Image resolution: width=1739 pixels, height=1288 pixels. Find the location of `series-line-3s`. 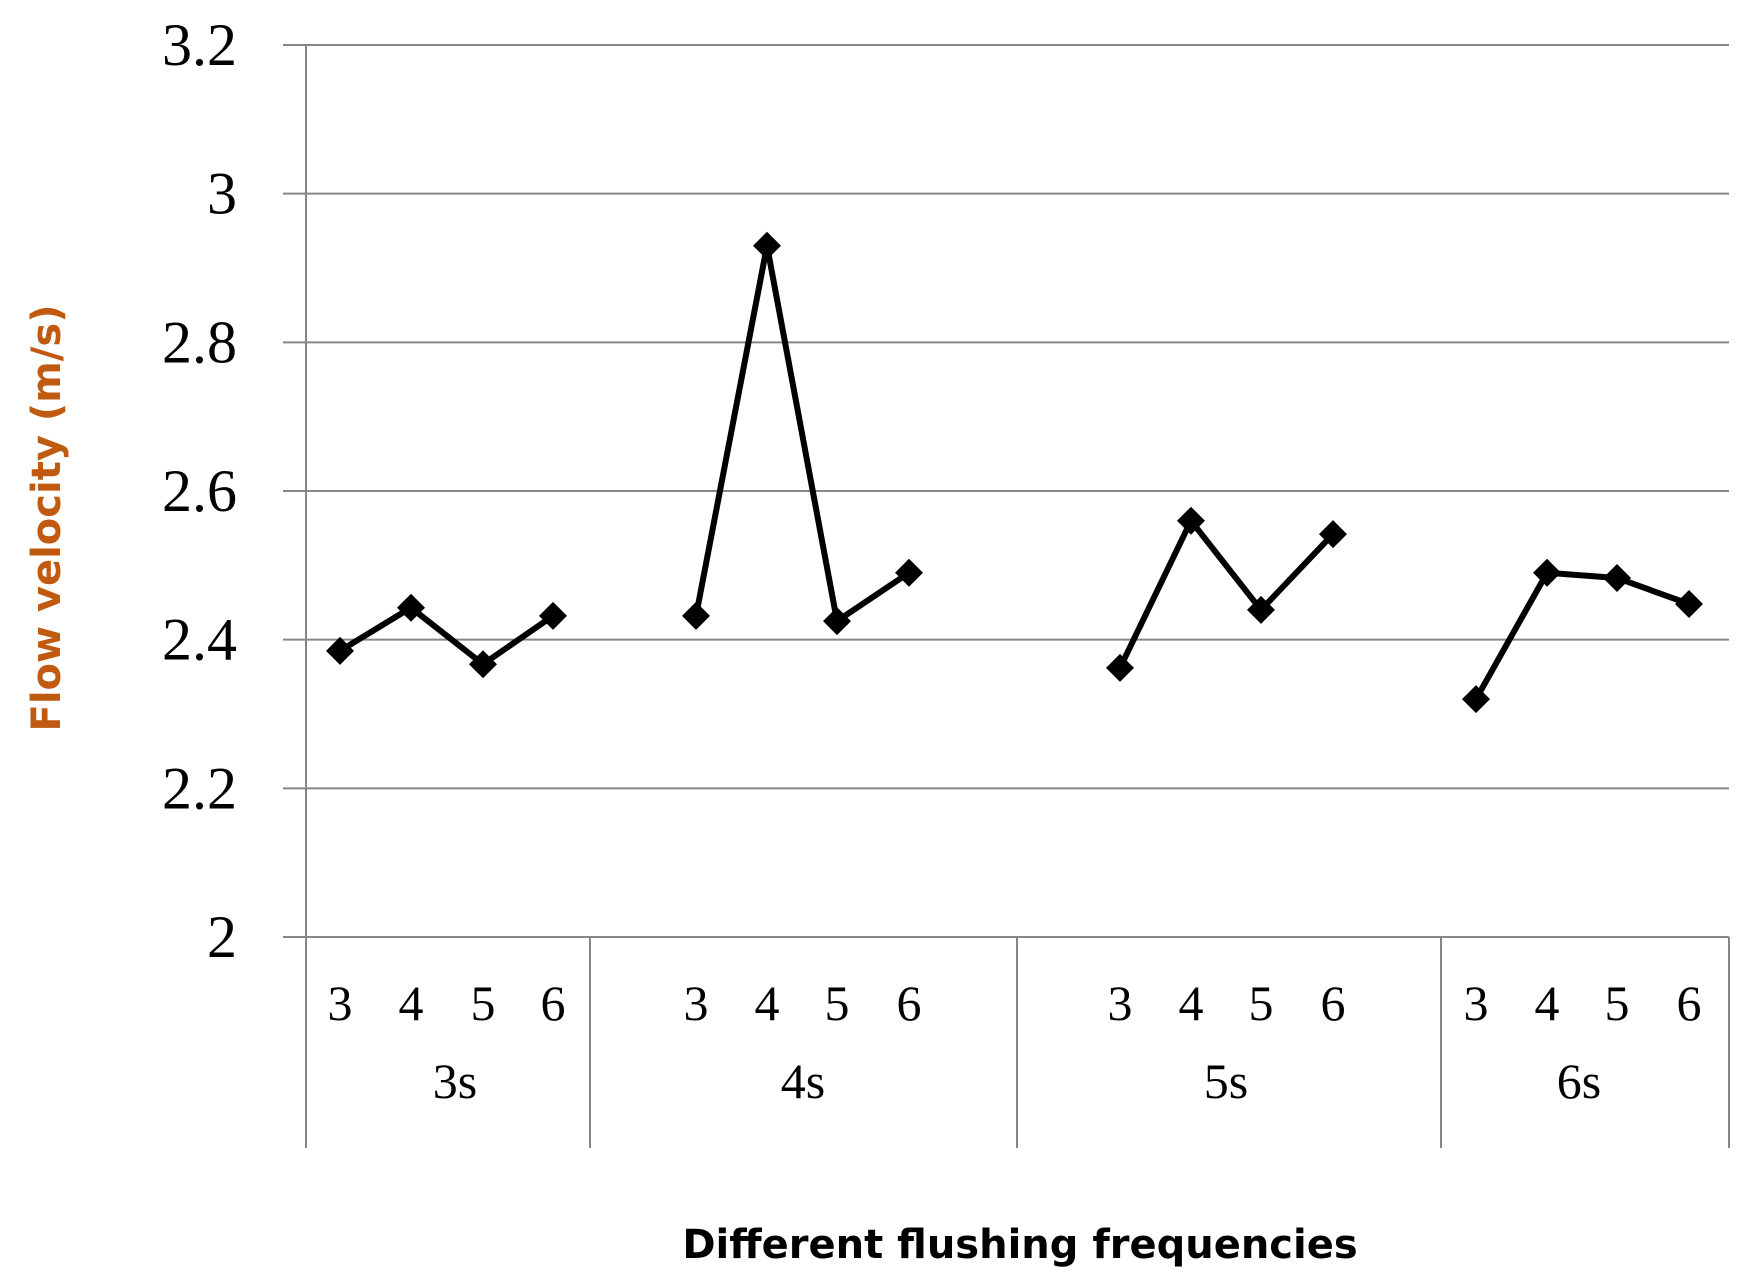

series-line-3s is located at coordinates (446, 636).